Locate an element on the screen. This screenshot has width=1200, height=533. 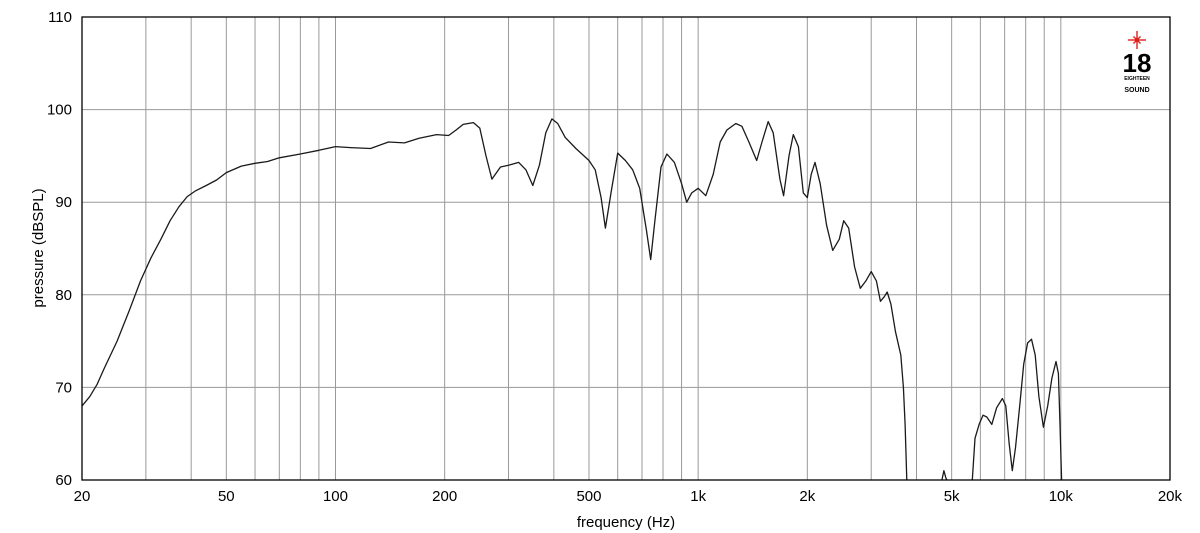
y-axis-label: pressure (dBSPL) is located at coordinates (38, 247).